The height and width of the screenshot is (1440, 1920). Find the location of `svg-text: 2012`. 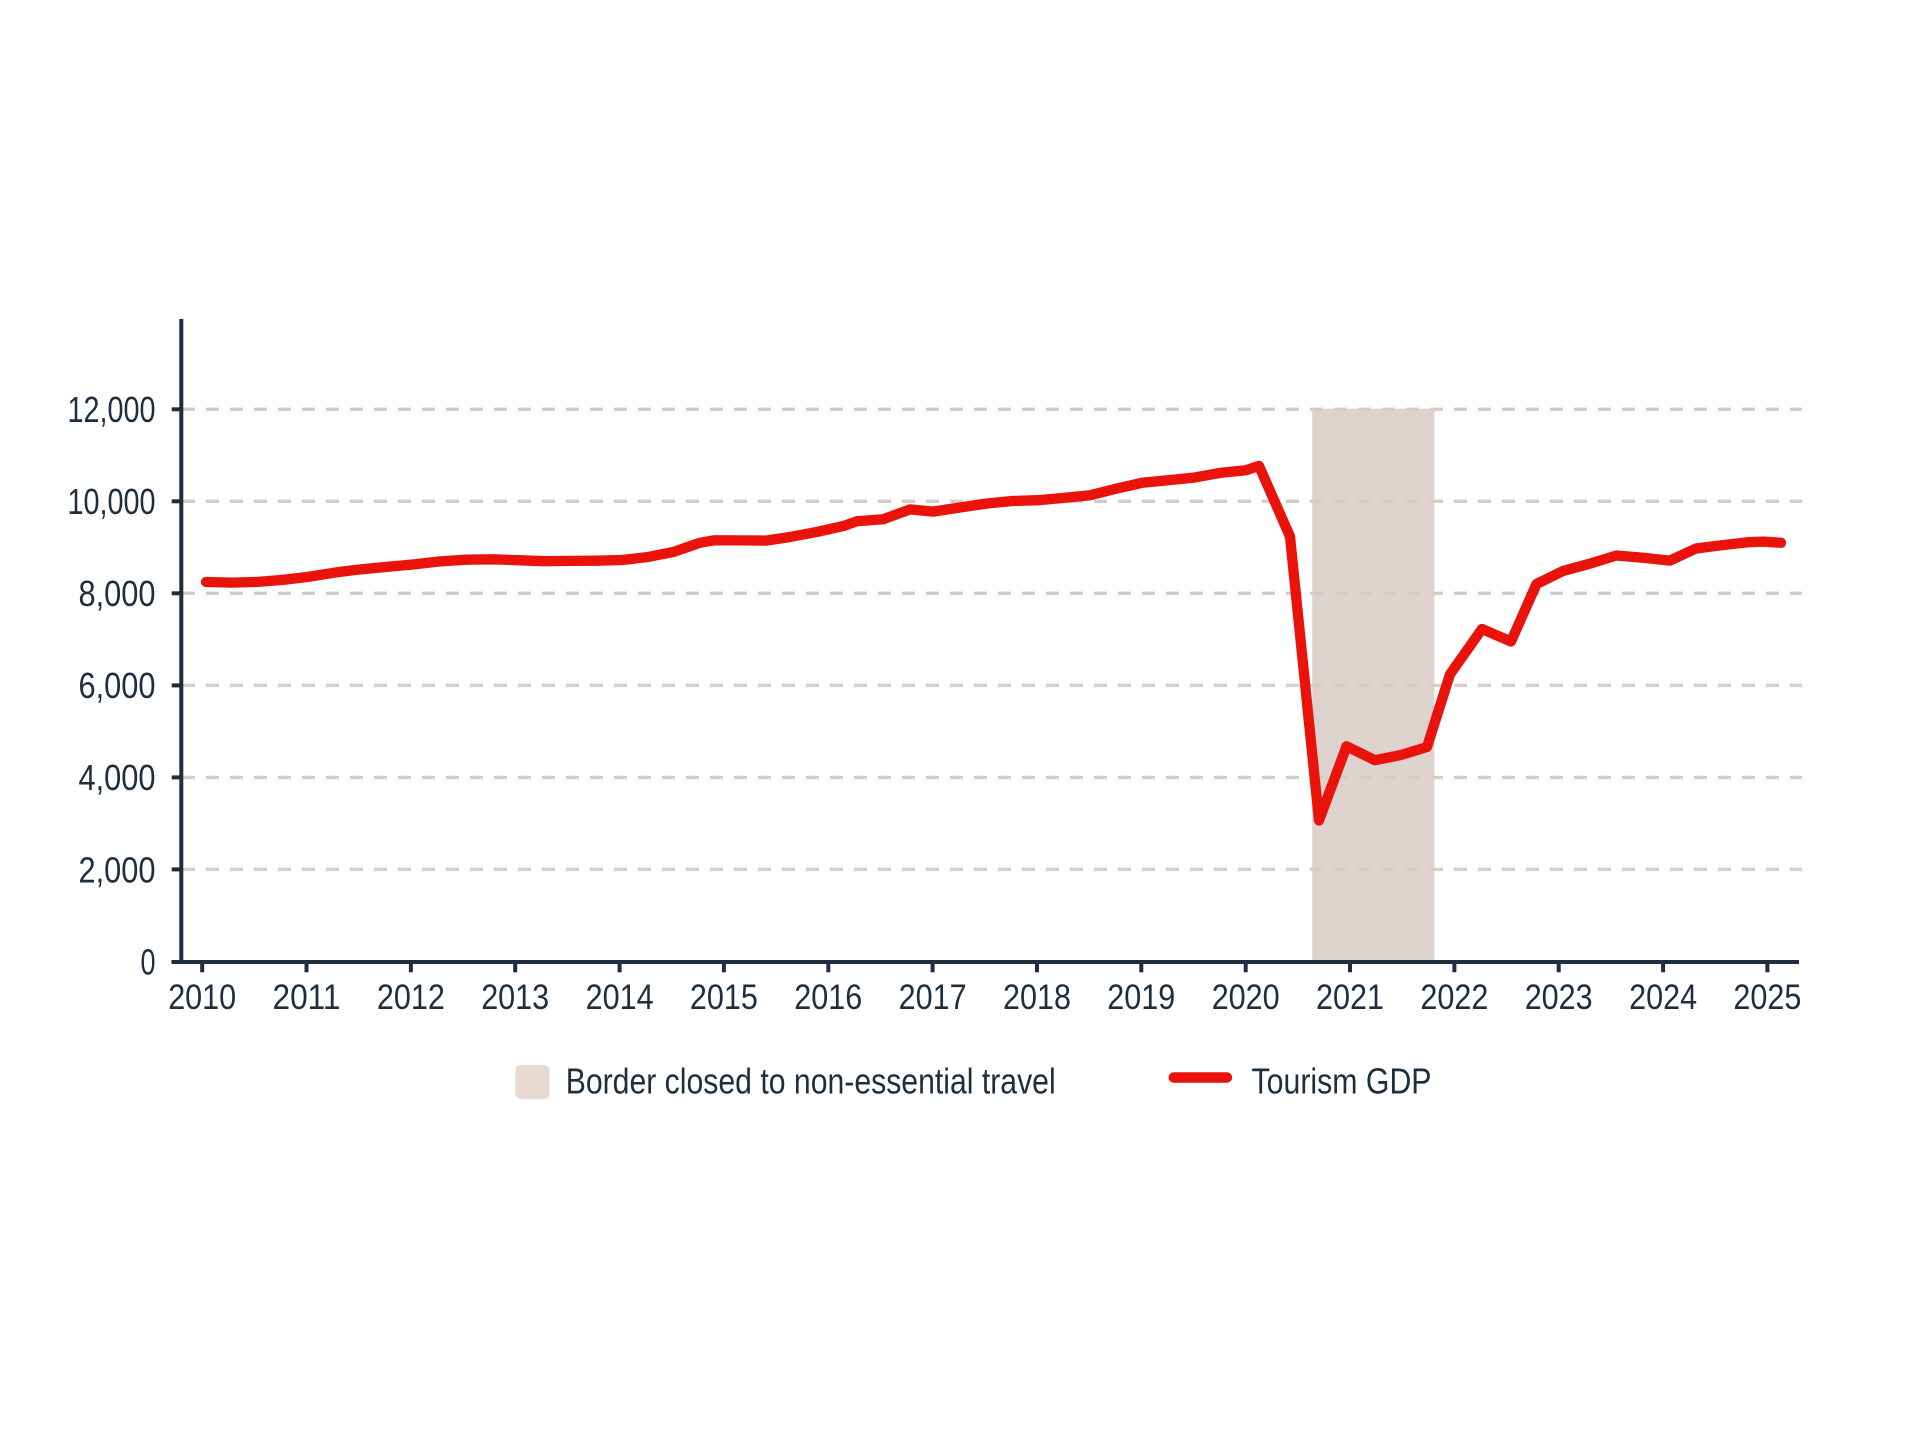

svg-text: 2012 is located at coordinates (411, 997).